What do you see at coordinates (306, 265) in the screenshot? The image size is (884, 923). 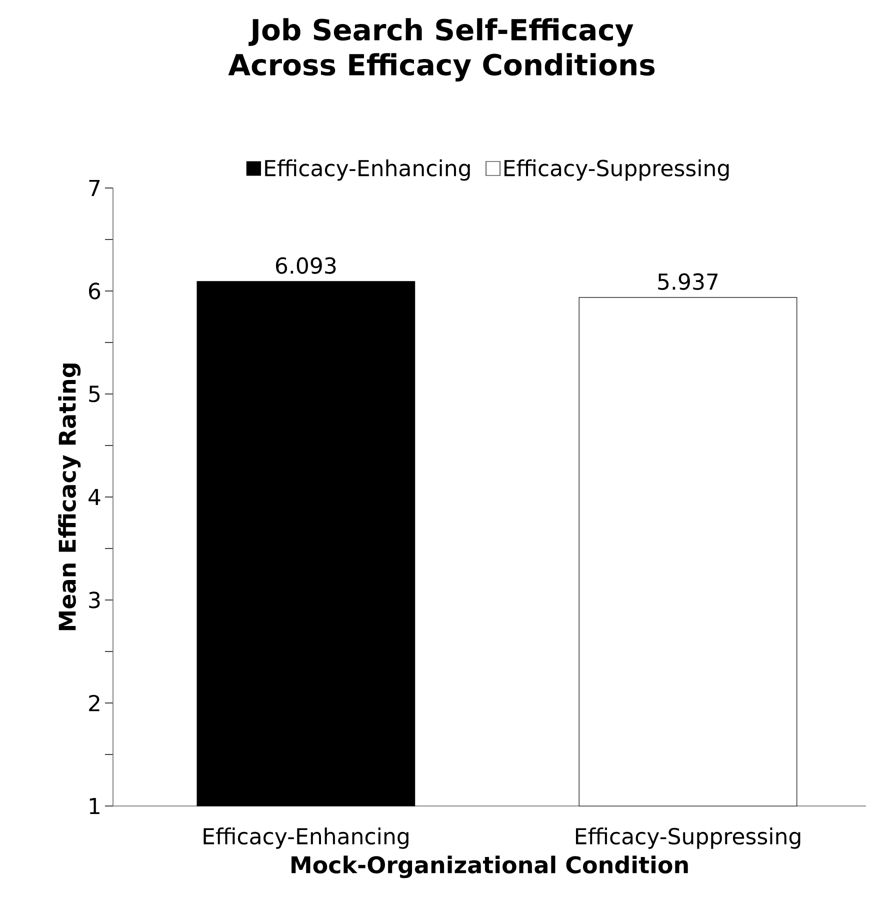 I see `data-label: 6.093` at bounding box center [306, 265].